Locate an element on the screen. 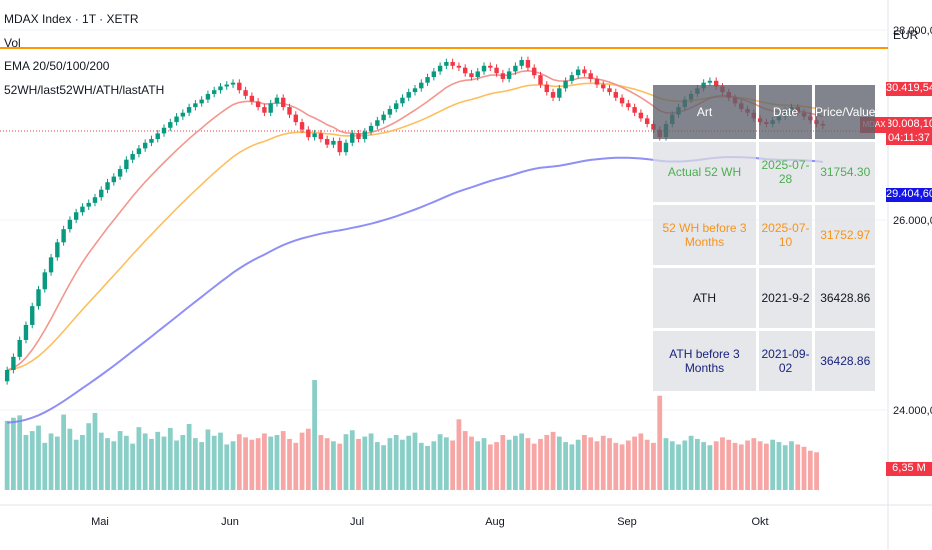 The image size is (932, 550). legend-ema: EMA 20/50/100/200 is located at coordinates (57, 66).